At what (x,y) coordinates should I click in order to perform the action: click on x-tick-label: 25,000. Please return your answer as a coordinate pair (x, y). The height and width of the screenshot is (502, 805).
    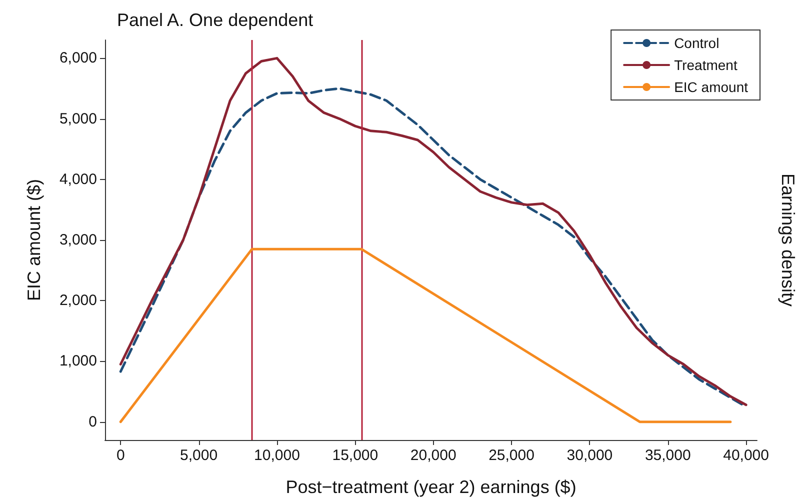
    Looking at the image, I should click on (511, 455).